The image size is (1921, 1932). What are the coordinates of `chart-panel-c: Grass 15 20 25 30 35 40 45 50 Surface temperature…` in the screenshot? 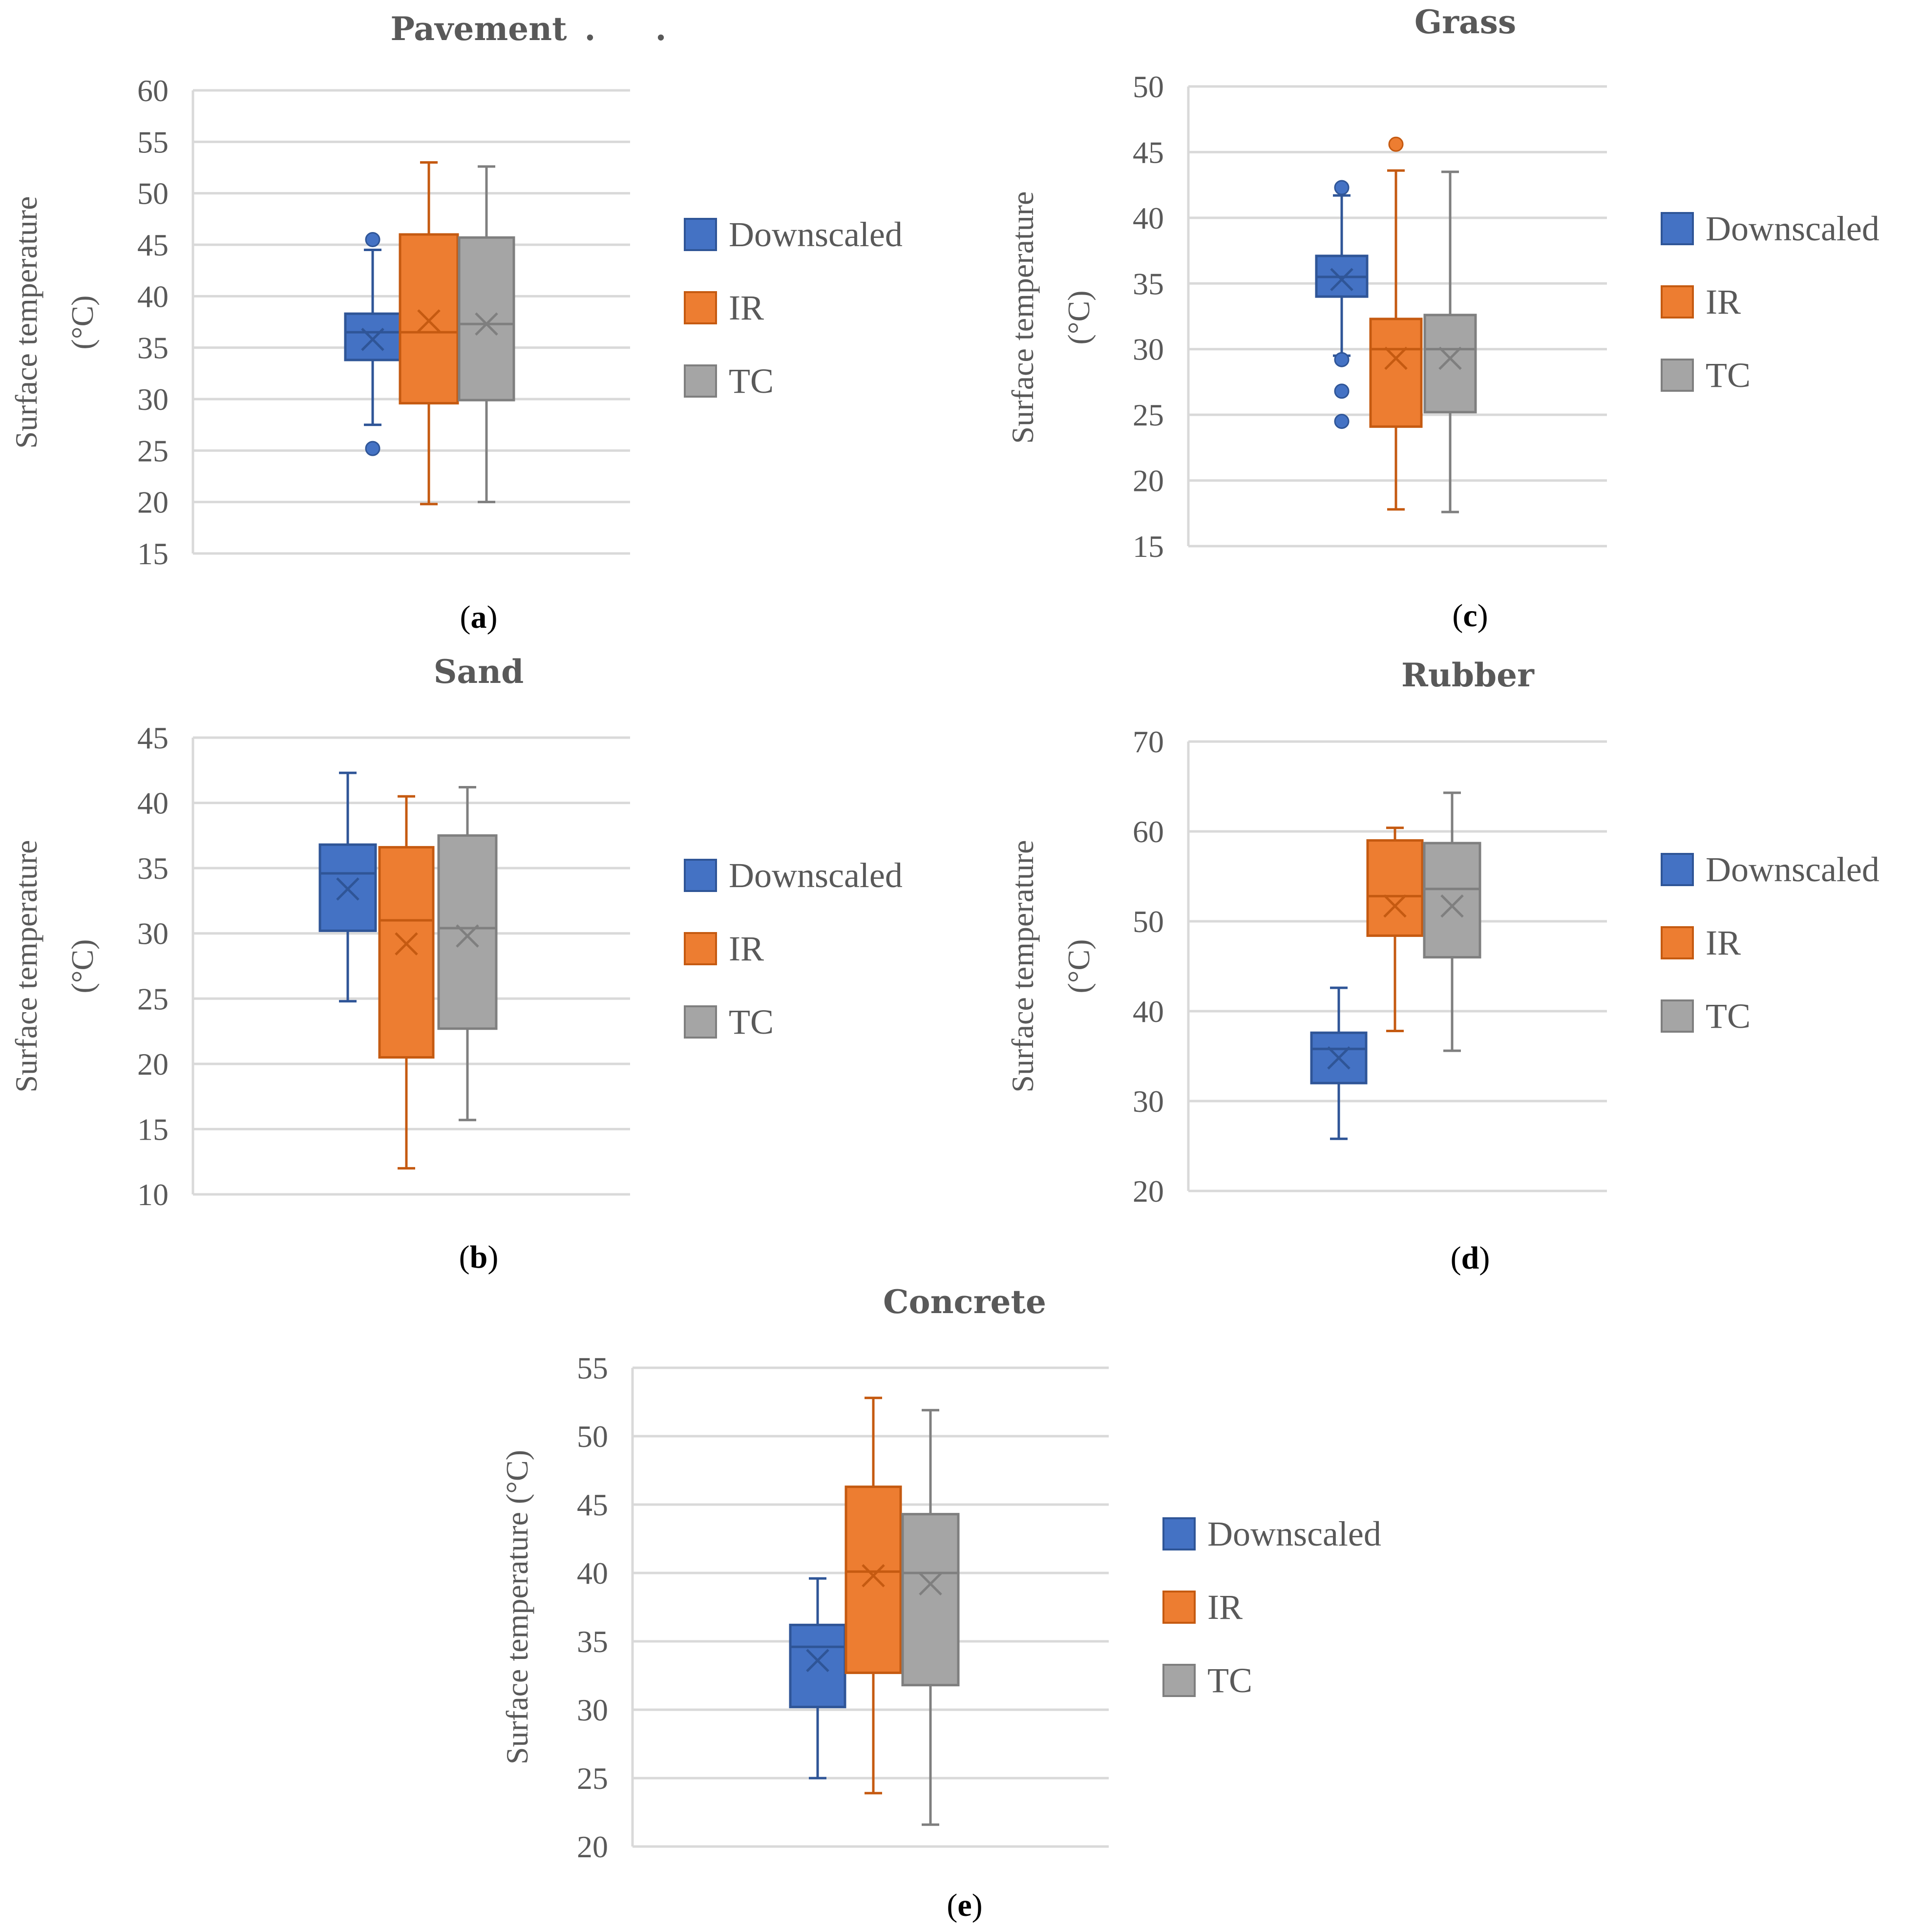 It's located at (1442, 318).